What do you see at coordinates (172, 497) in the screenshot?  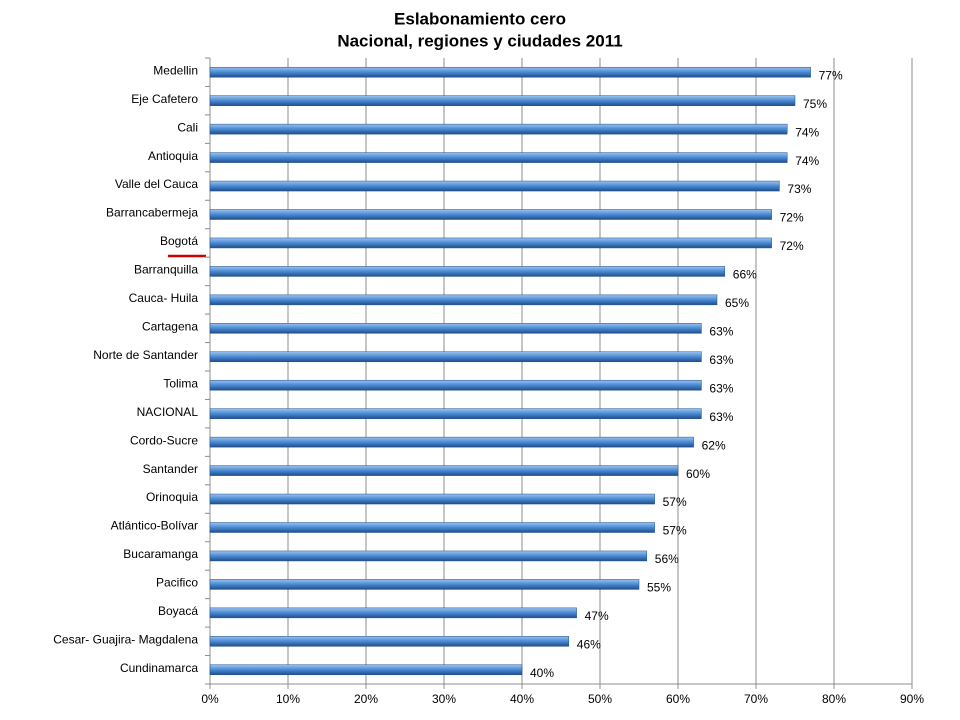 I see `y-tick-label: Orinoquia` at bounding box center [172, 497].